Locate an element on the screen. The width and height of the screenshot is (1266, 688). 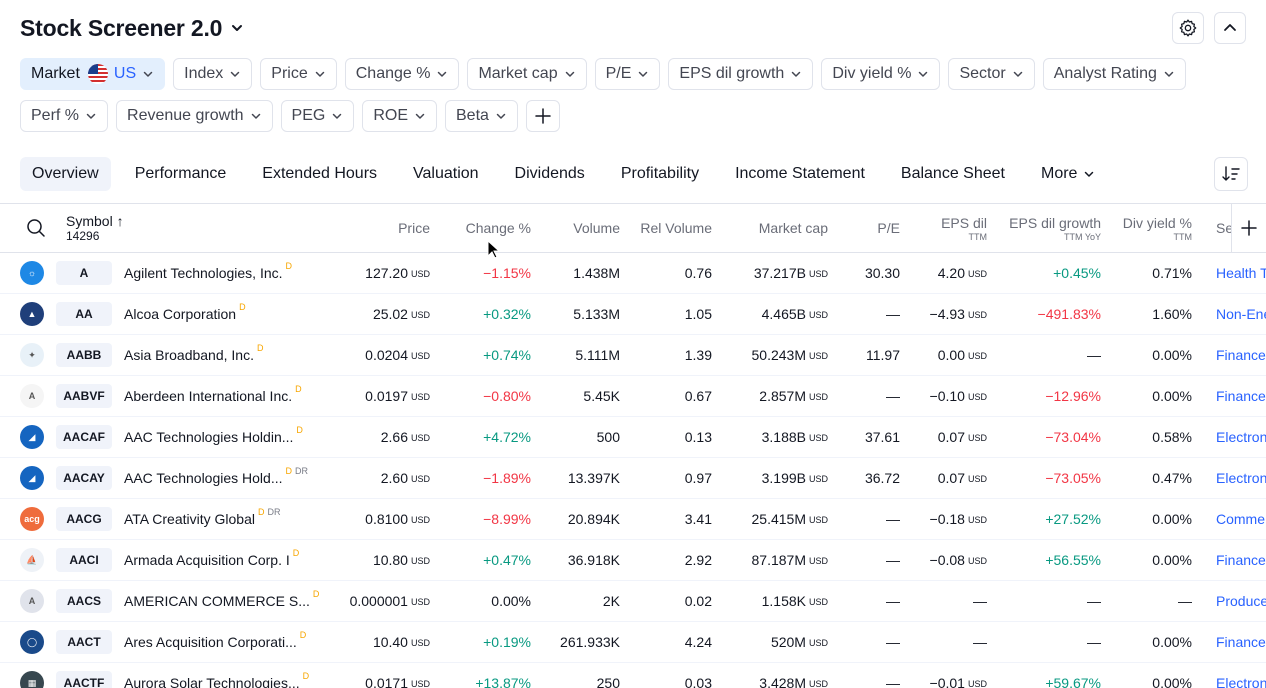
tab-balance-sheet: Balance Sheet is located at coordinates (953, 174).